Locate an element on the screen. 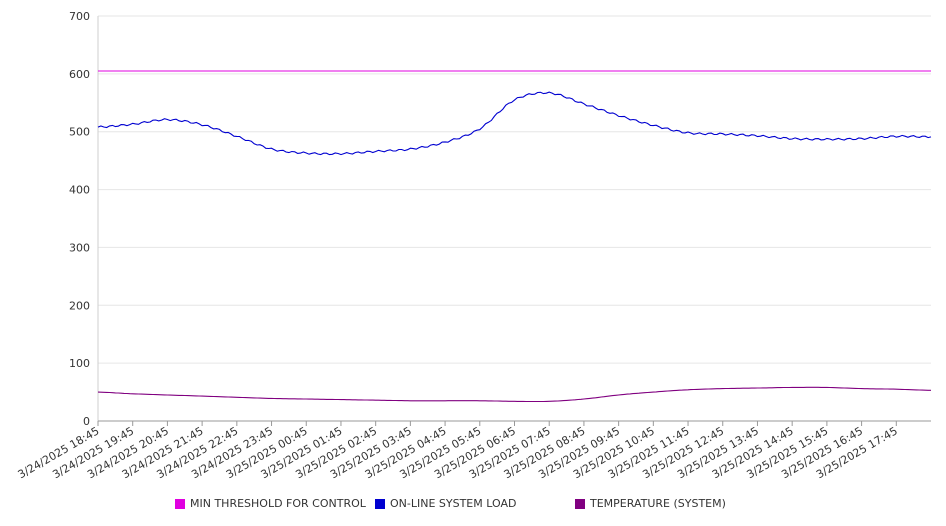 This screenshot has width=946, height=526. y-tick-label: 100 is located at coordinates (79, 363).